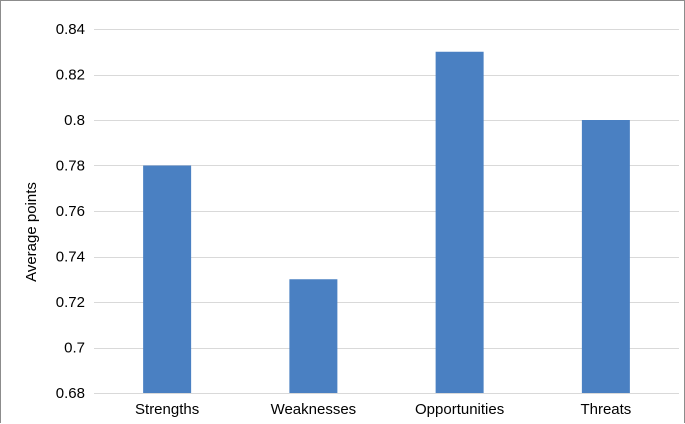 This screenshot has width=685, height=424. I want to click on y-tick-label: 0.78, so click(70, 166).